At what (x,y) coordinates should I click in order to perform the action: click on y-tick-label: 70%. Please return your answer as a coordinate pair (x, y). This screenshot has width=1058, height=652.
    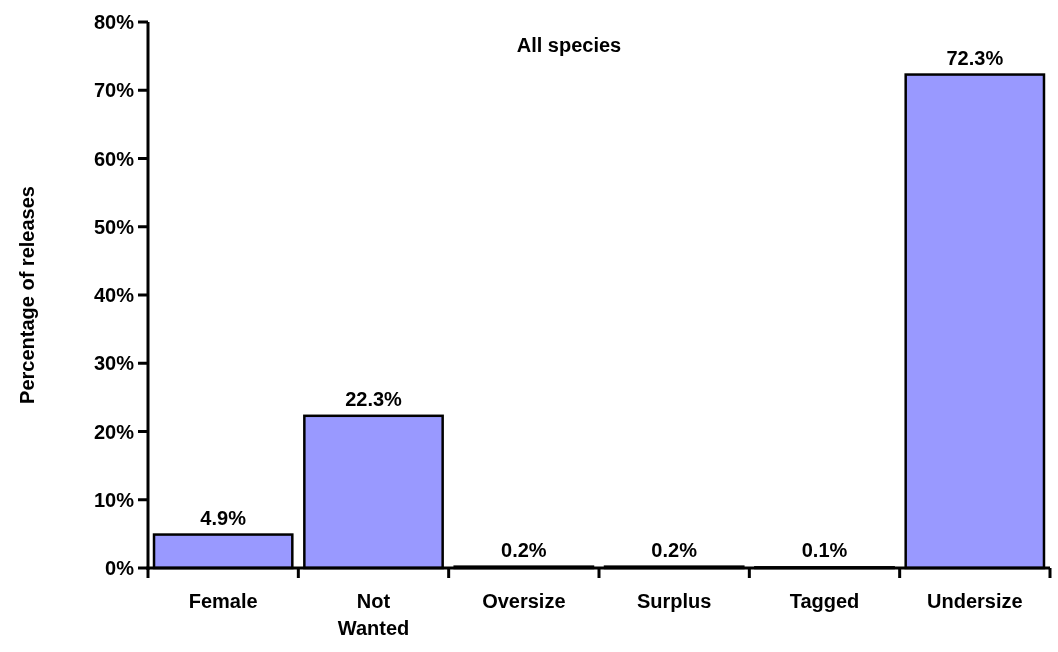
    Looking at the image, I should click on (114, 90).